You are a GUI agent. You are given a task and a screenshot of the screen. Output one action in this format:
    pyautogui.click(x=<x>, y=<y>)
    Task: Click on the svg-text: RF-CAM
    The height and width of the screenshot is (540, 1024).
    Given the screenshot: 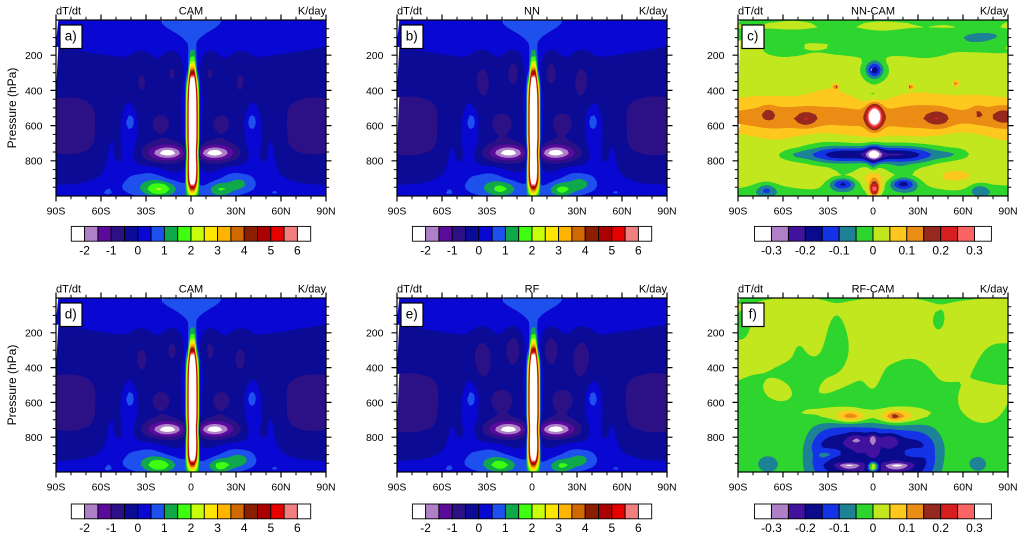 What is the action you would take?
    pyautogui.click(x=873, y=290)
    